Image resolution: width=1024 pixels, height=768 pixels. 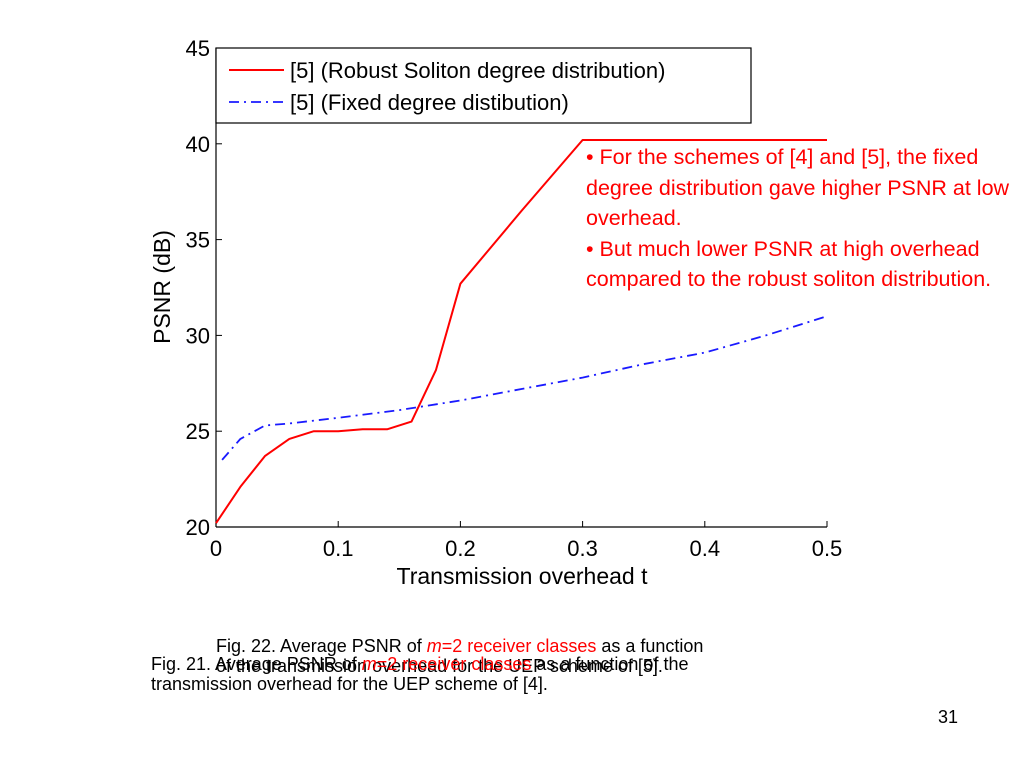 What do you see at coordinates (650, 646) in the screenshot?
I see `caption-22-suffix: as a function` at bounding box center [650, 646].